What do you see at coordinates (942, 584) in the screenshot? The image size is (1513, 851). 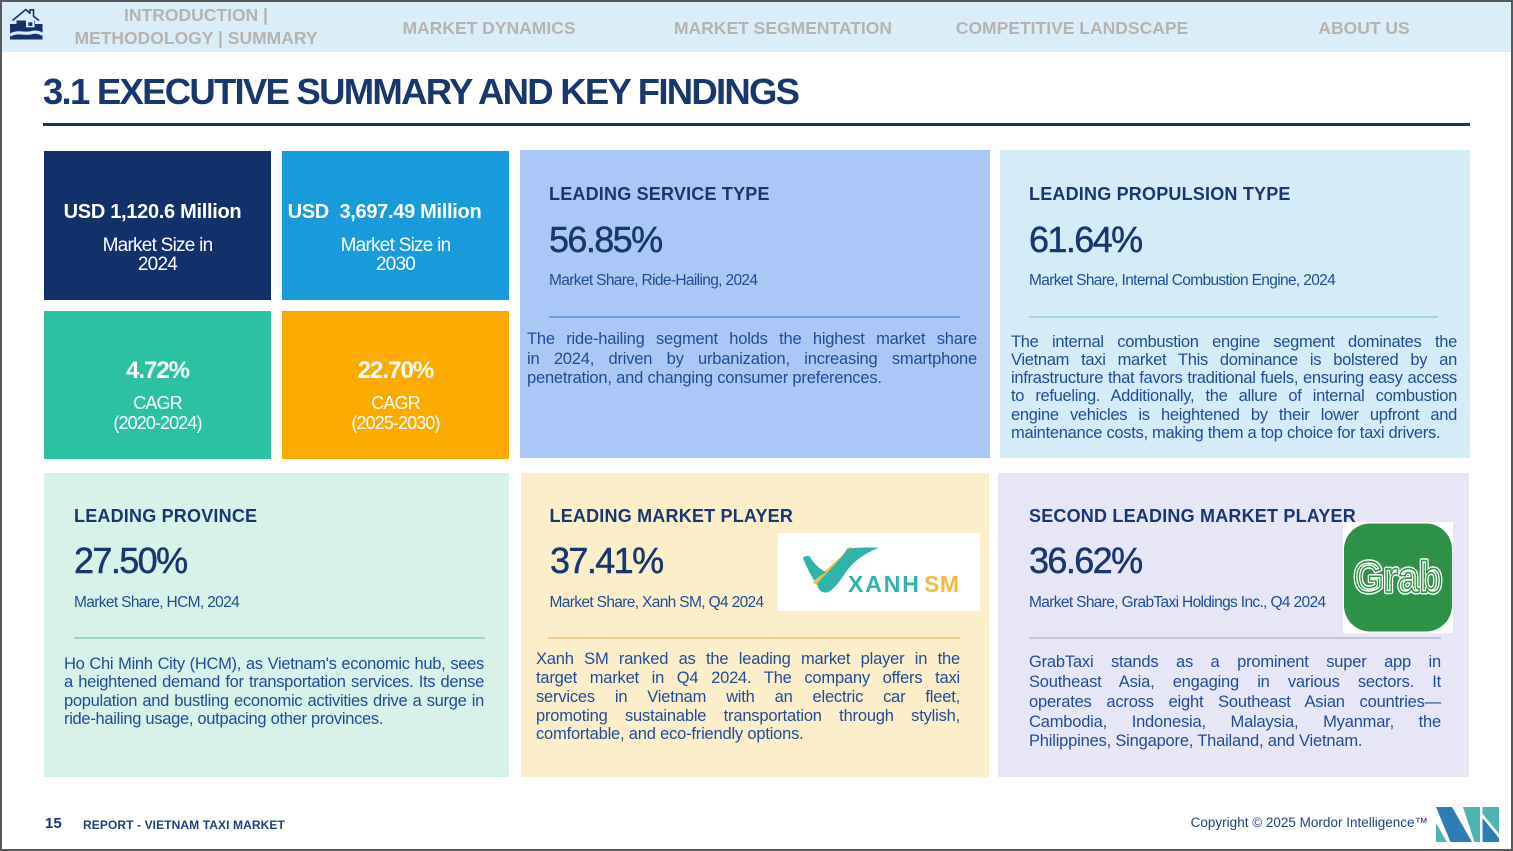 I see `svg-text: SM` at bounding box center [942, 584].